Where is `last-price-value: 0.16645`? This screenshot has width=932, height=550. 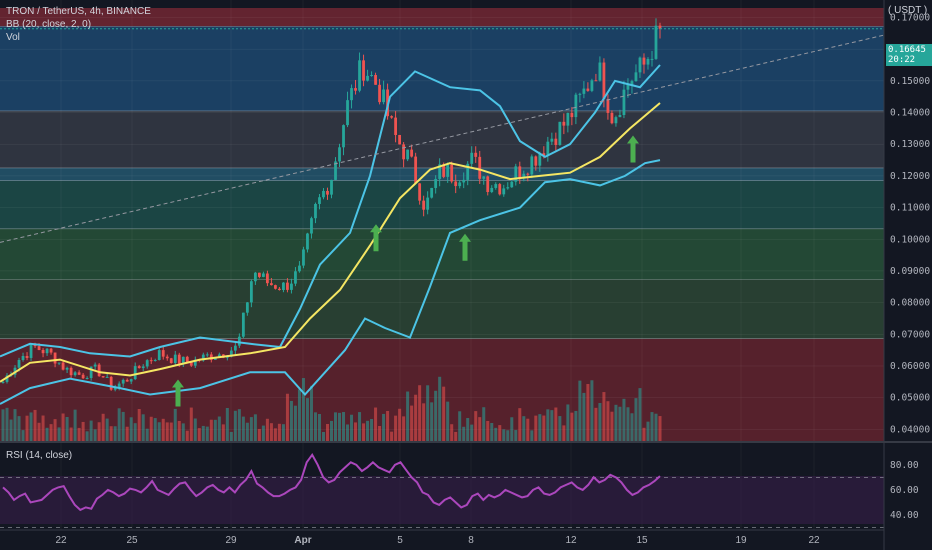
last-price-value: 0.16645 is located at coordinates (907, 50).